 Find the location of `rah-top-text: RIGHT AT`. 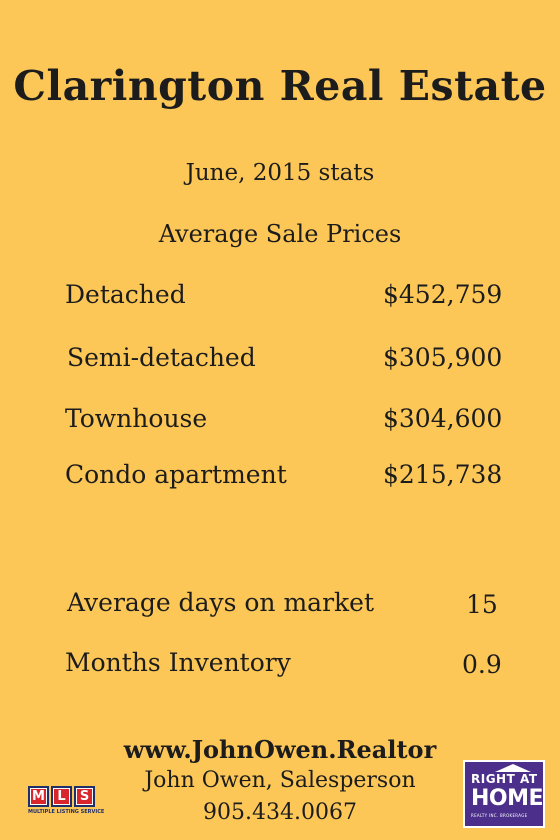

rah-top-text: RIGHT AT is located at coordinates (504, 779).